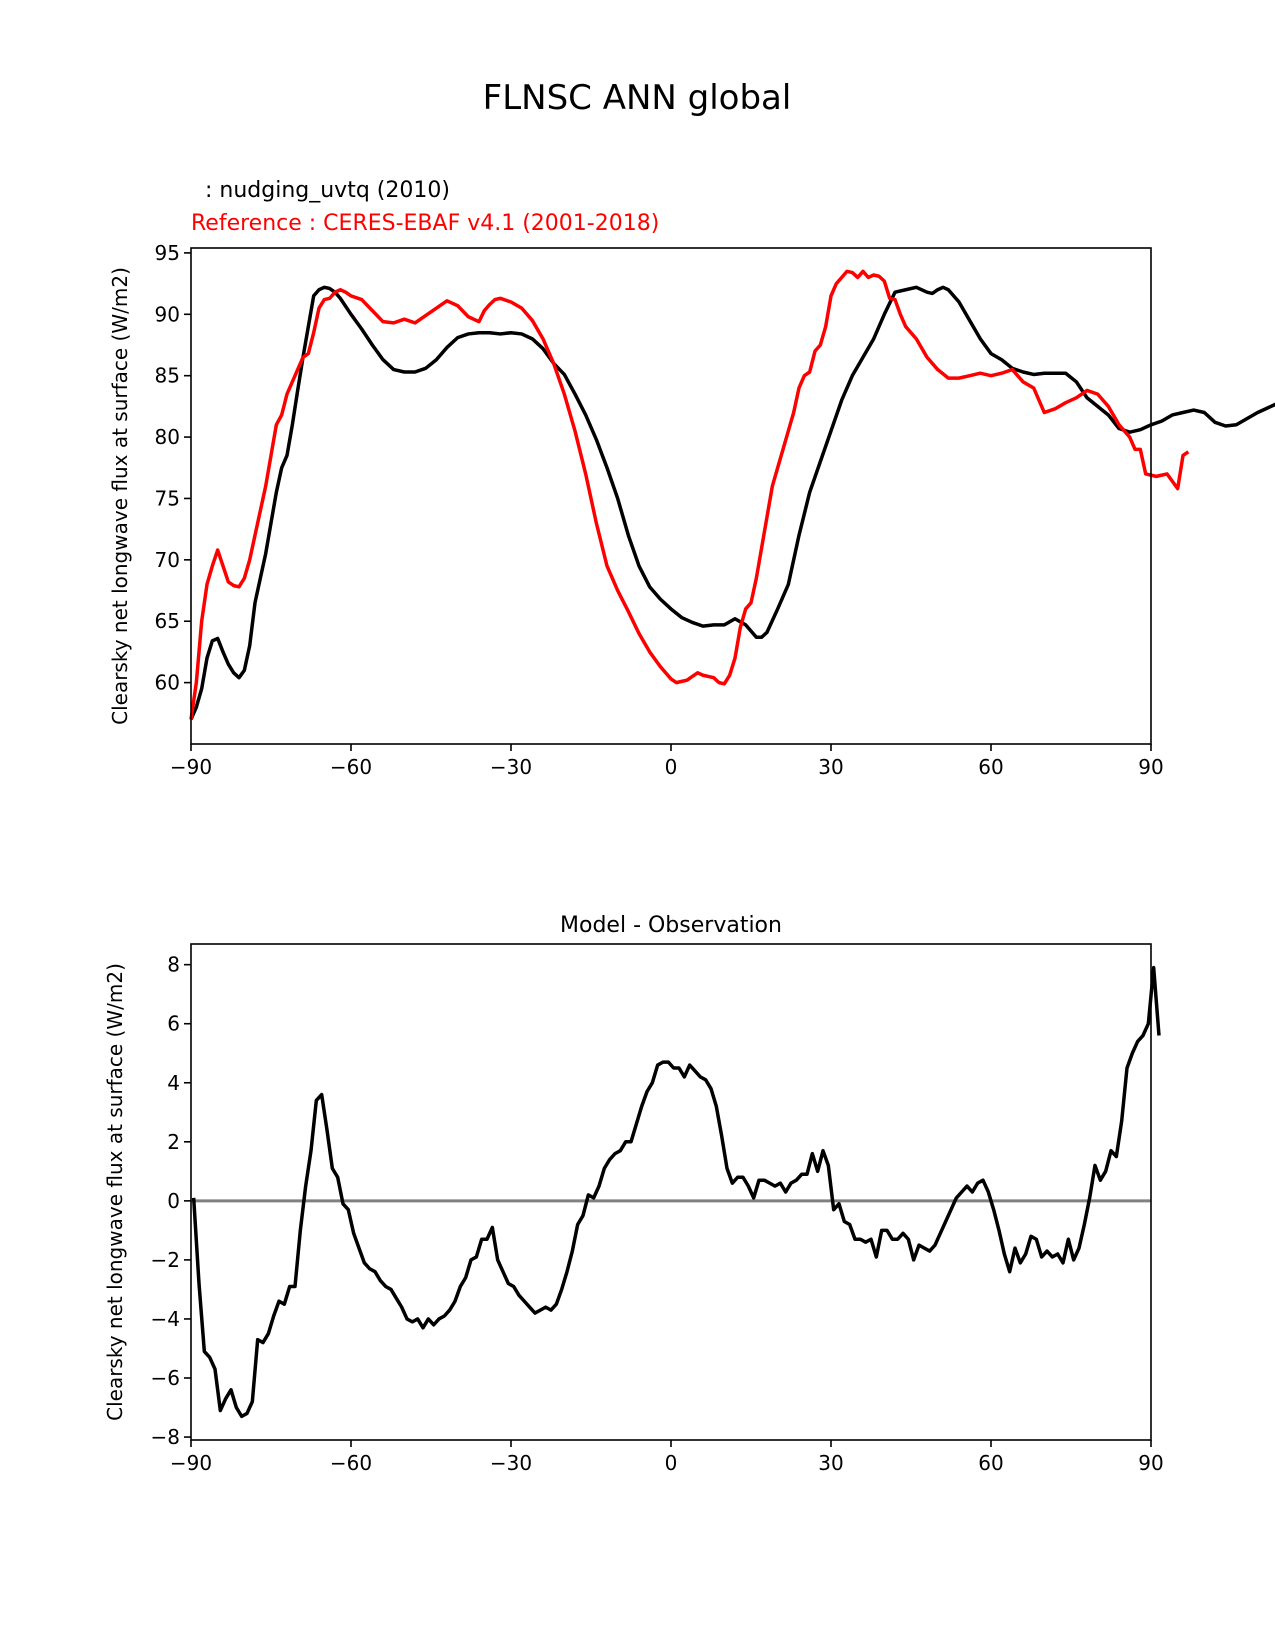 The image size is (1275, 1650). I want to click on y-tick-label: 65, so click(167, 621).